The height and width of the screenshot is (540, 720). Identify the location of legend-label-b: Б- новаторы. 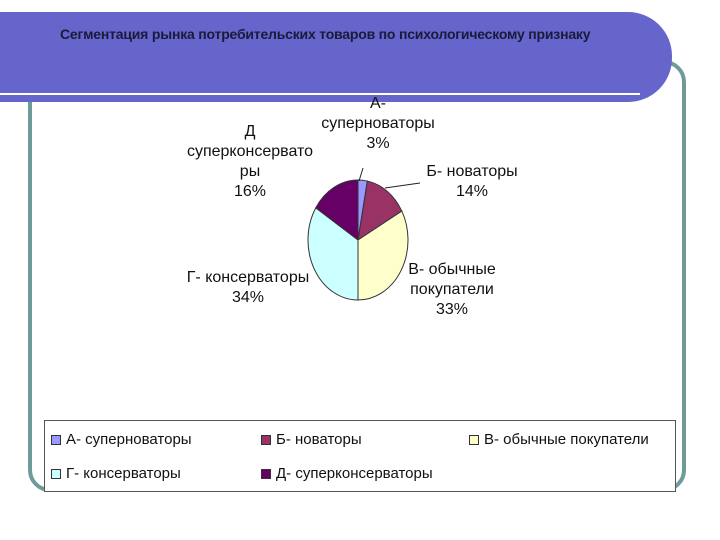
(319, 439).